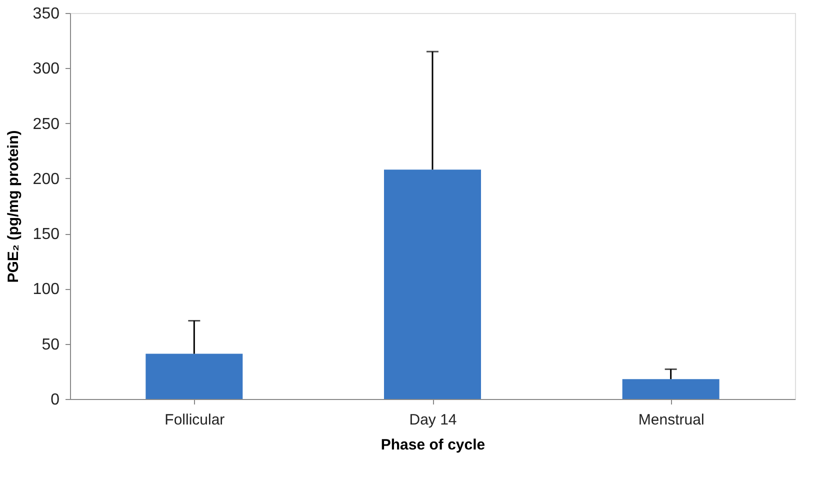 This screenshot has height=489, width=822. Describe the element at coordinates (55, 400) in the screenshot. I see `y-tick-label: 0` at that location.